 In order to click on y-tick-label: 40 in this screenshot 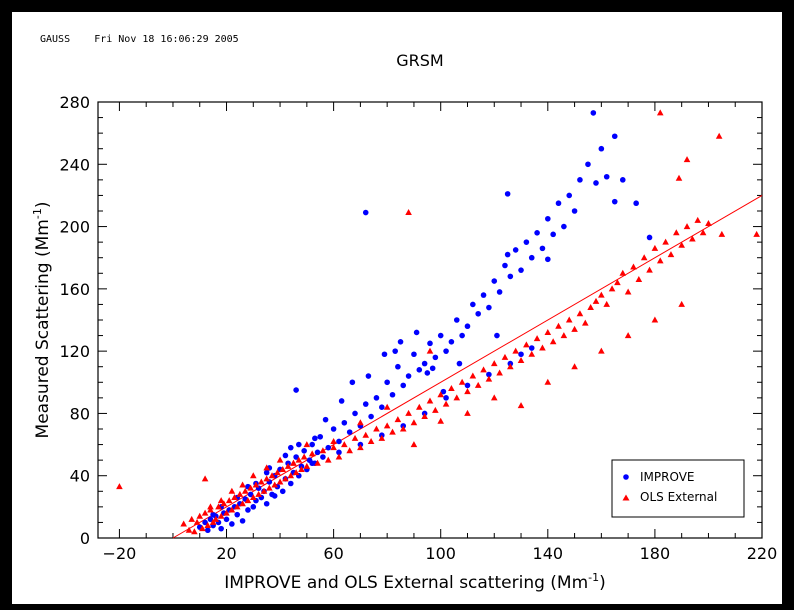, I will do `click(80, 476)`.